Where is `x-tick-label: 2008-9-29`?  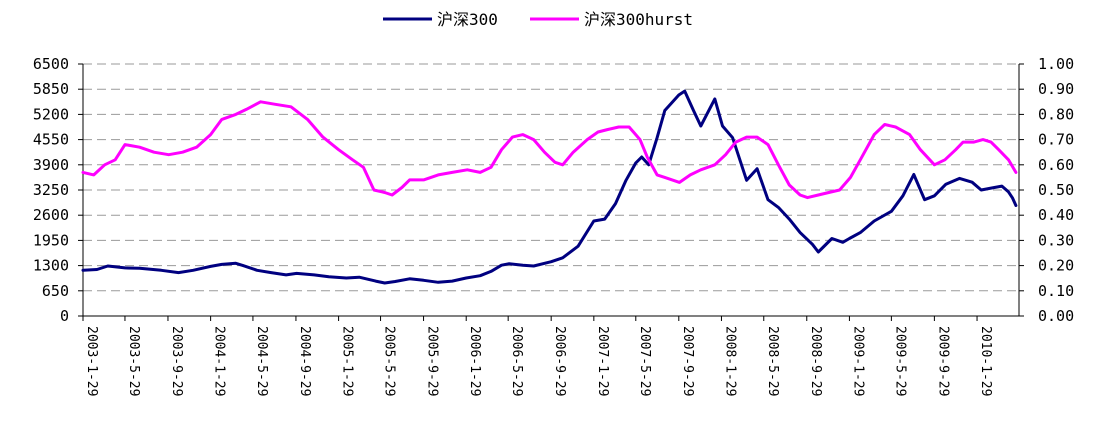
x-tick-label: 2008-9-29 is located at coordinates (815, 361).